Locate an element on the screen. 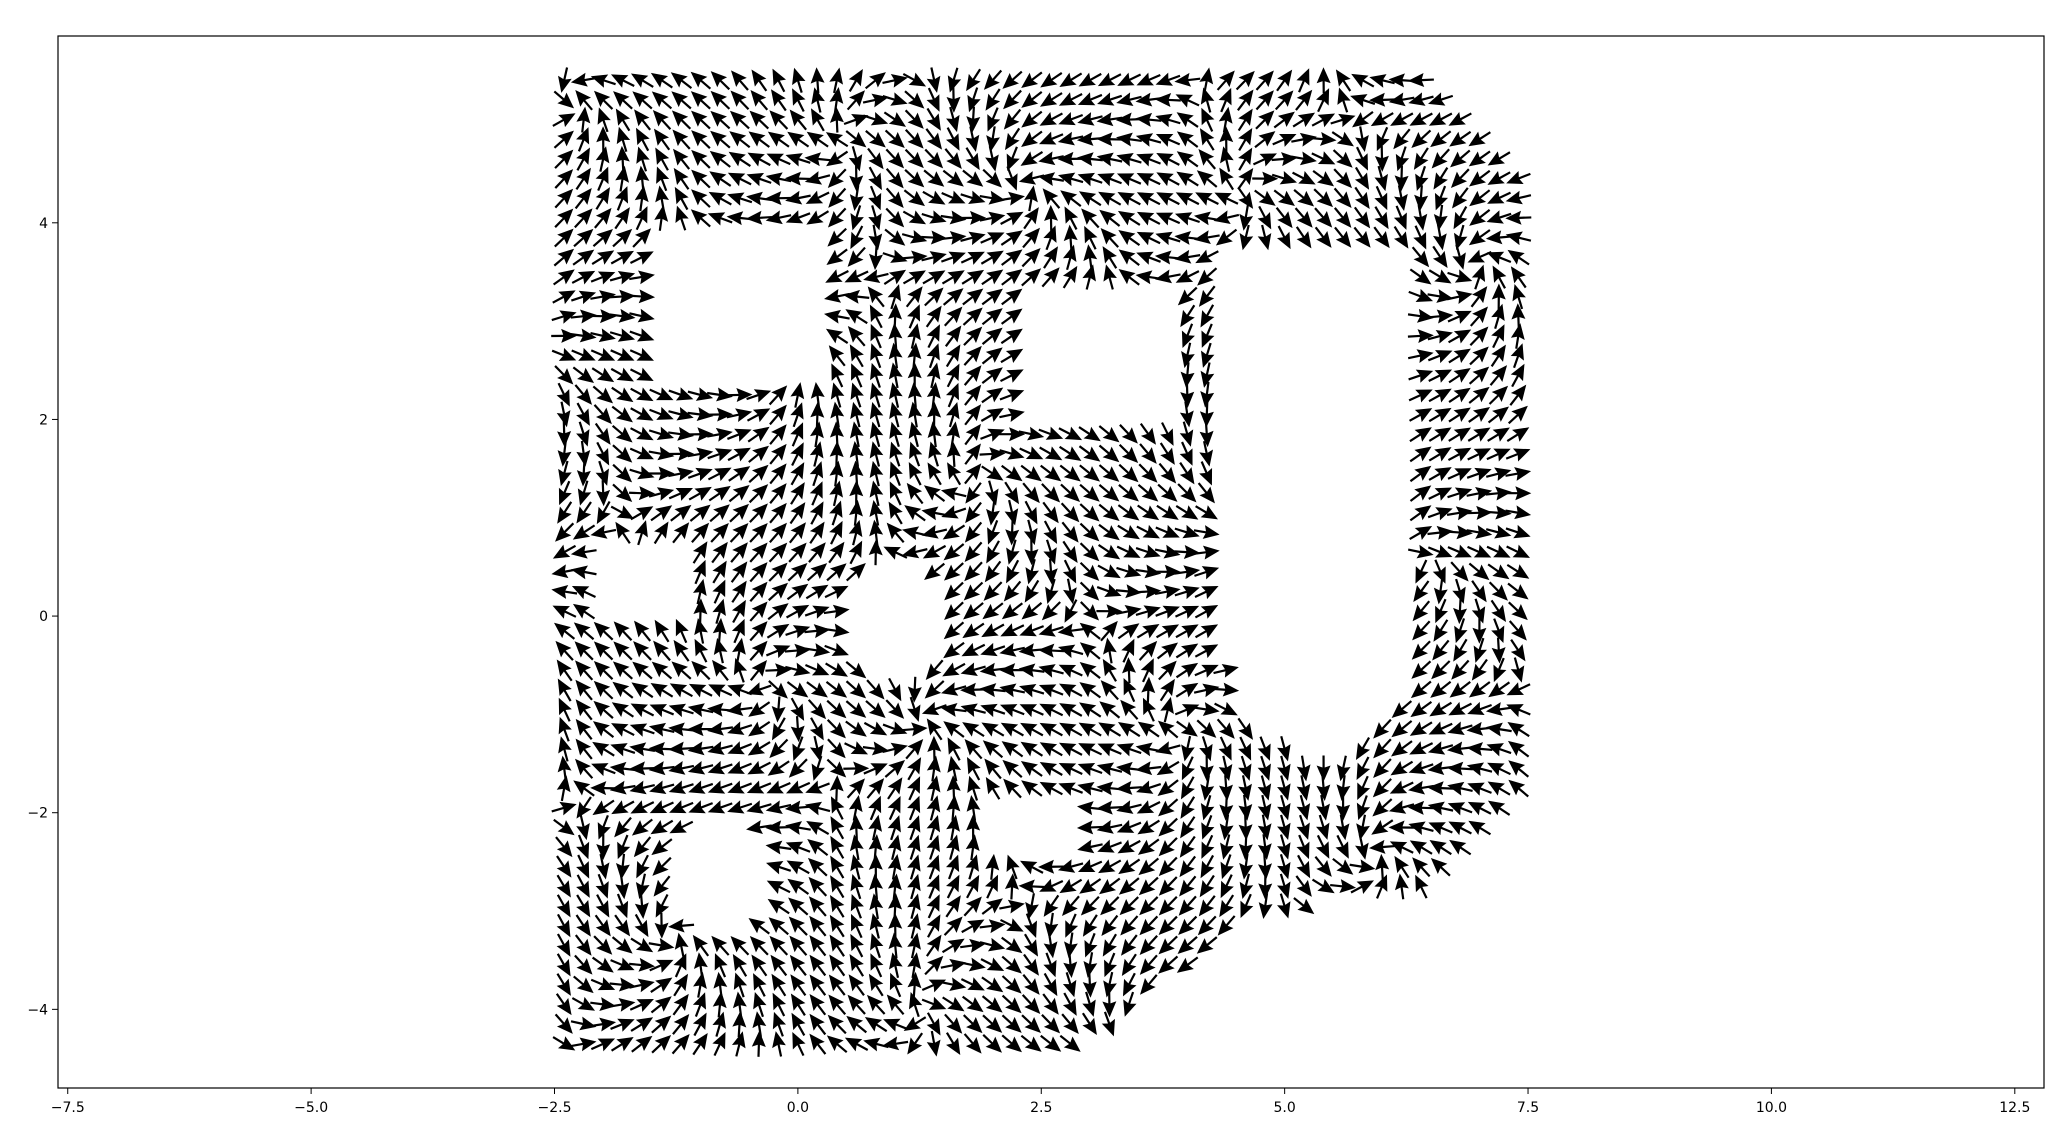 The height and width of the screenshot is (1141, 2068). y-tick-label: 2 is located at coordinates (43, 420).